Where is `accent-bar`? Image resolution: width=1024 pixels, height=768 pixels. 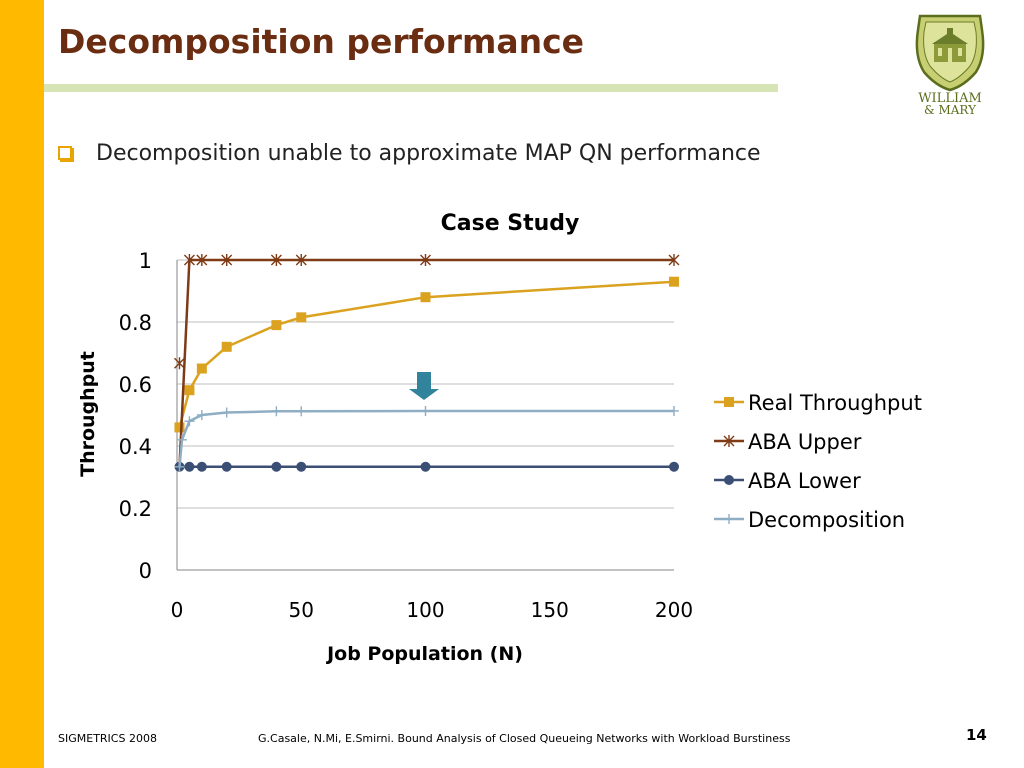 accent-bar is located at coordinates (22, 384).